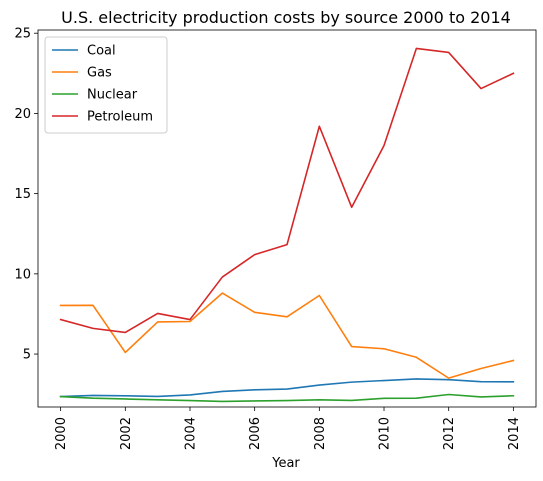  What do you see at coordinates (514, 433) in the screenshot?
I see `x-tick-label: 2014` at bounding box center [514, 433].